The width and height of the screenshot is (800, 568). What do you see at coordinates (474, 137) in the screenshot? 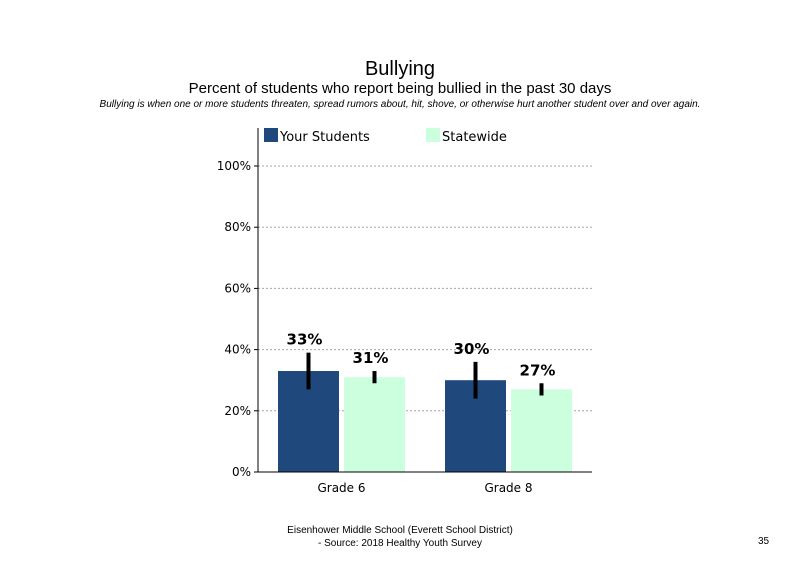
I see `legend-label: Statewide` at bounding box center [474, 137].